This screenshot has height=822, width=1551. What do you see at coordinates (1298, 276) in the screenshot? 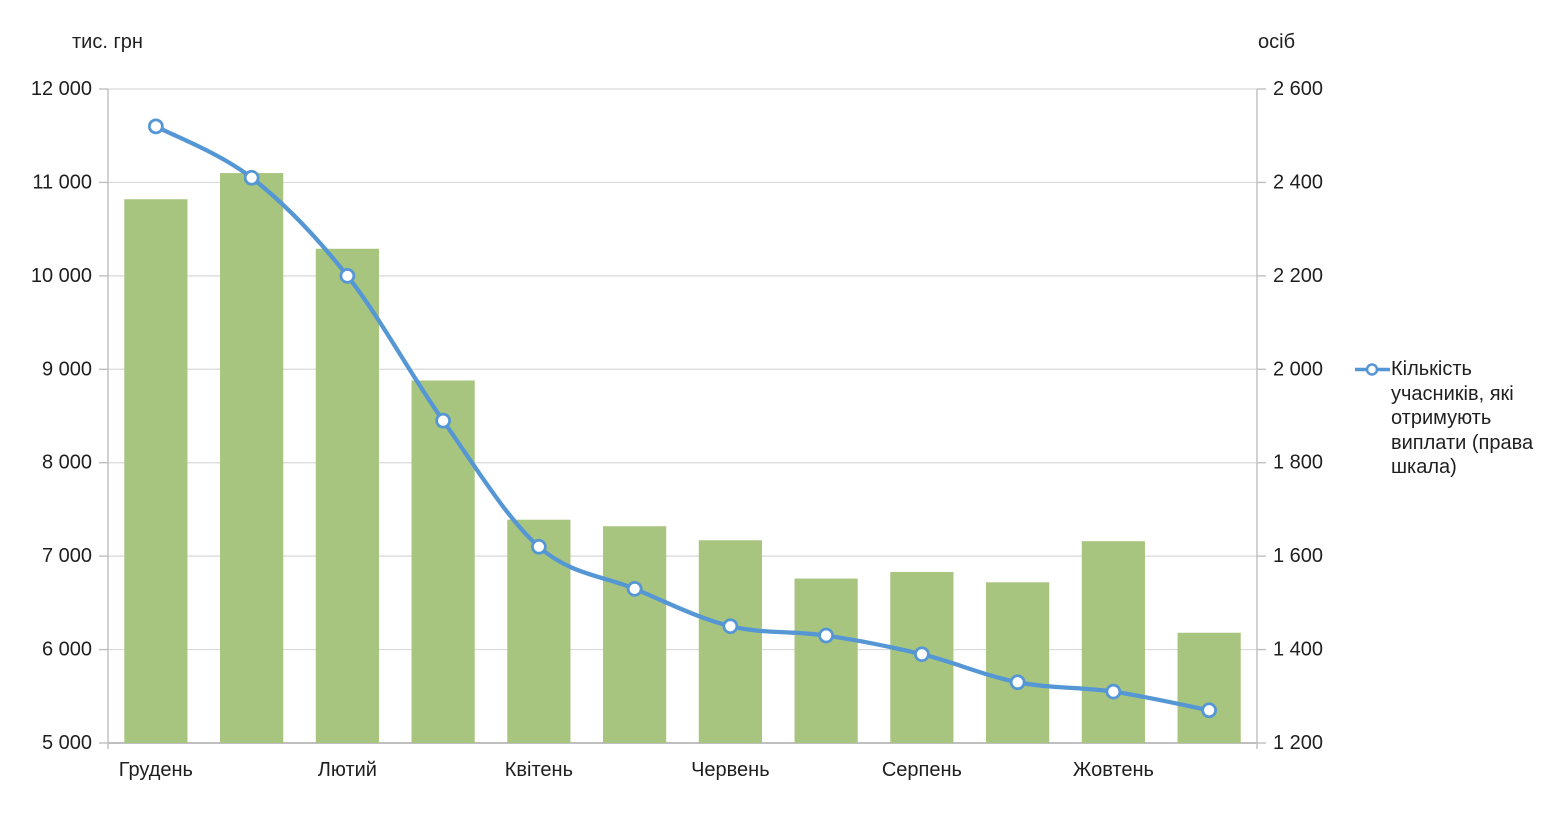
I see `right-axis-tick-label: 2 200` at bounding box center [1298, 276].